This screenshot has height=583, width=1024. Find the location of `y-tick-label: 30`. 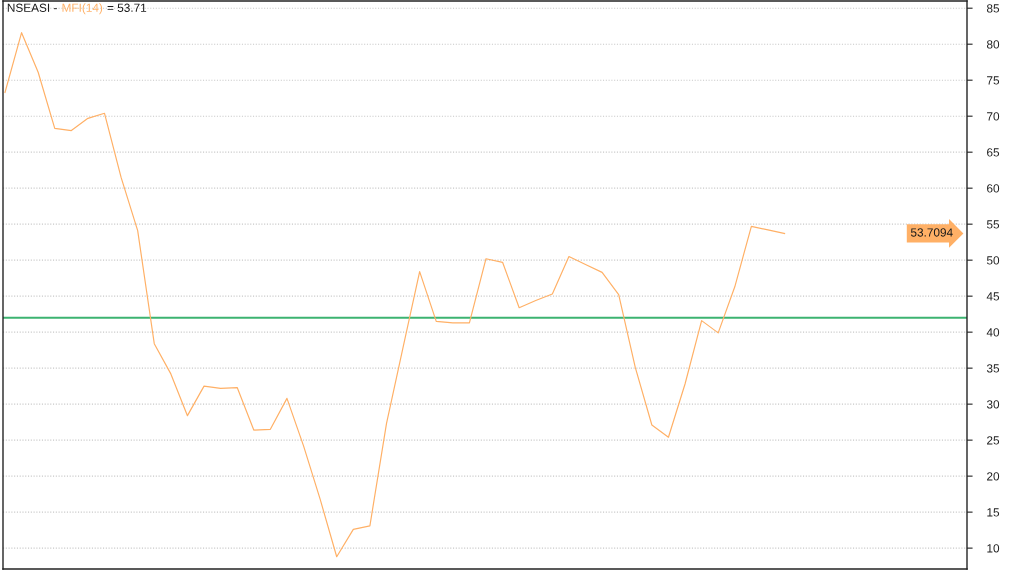

y-tick-label: 30 is located at coordinates (993, 404).